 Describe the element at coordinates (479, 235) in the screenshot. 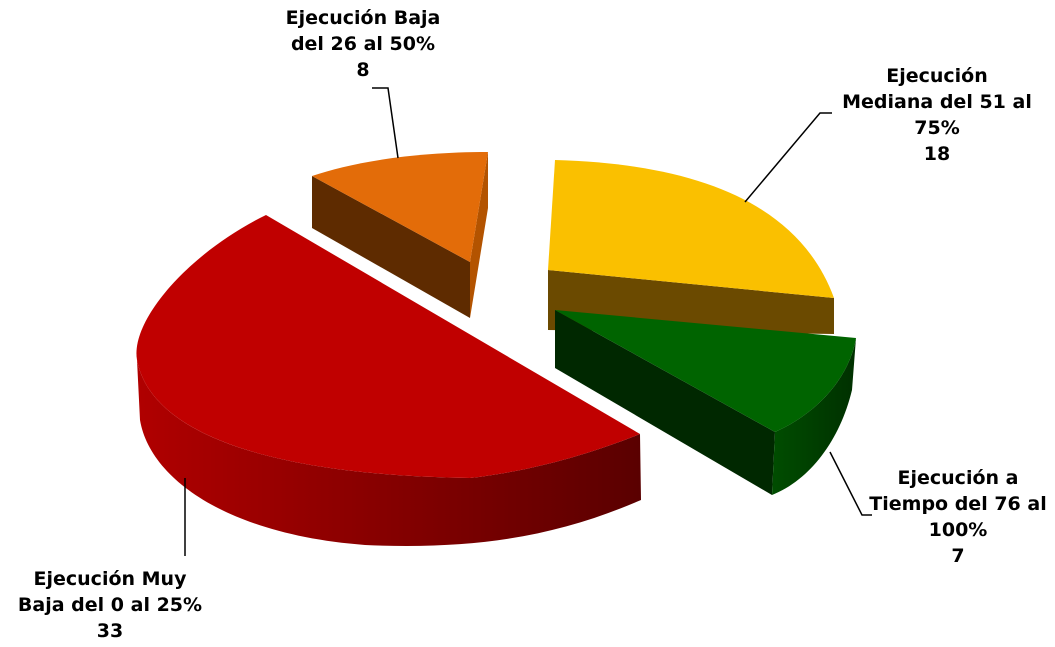

I see `slice-baja-side-right` at that location.